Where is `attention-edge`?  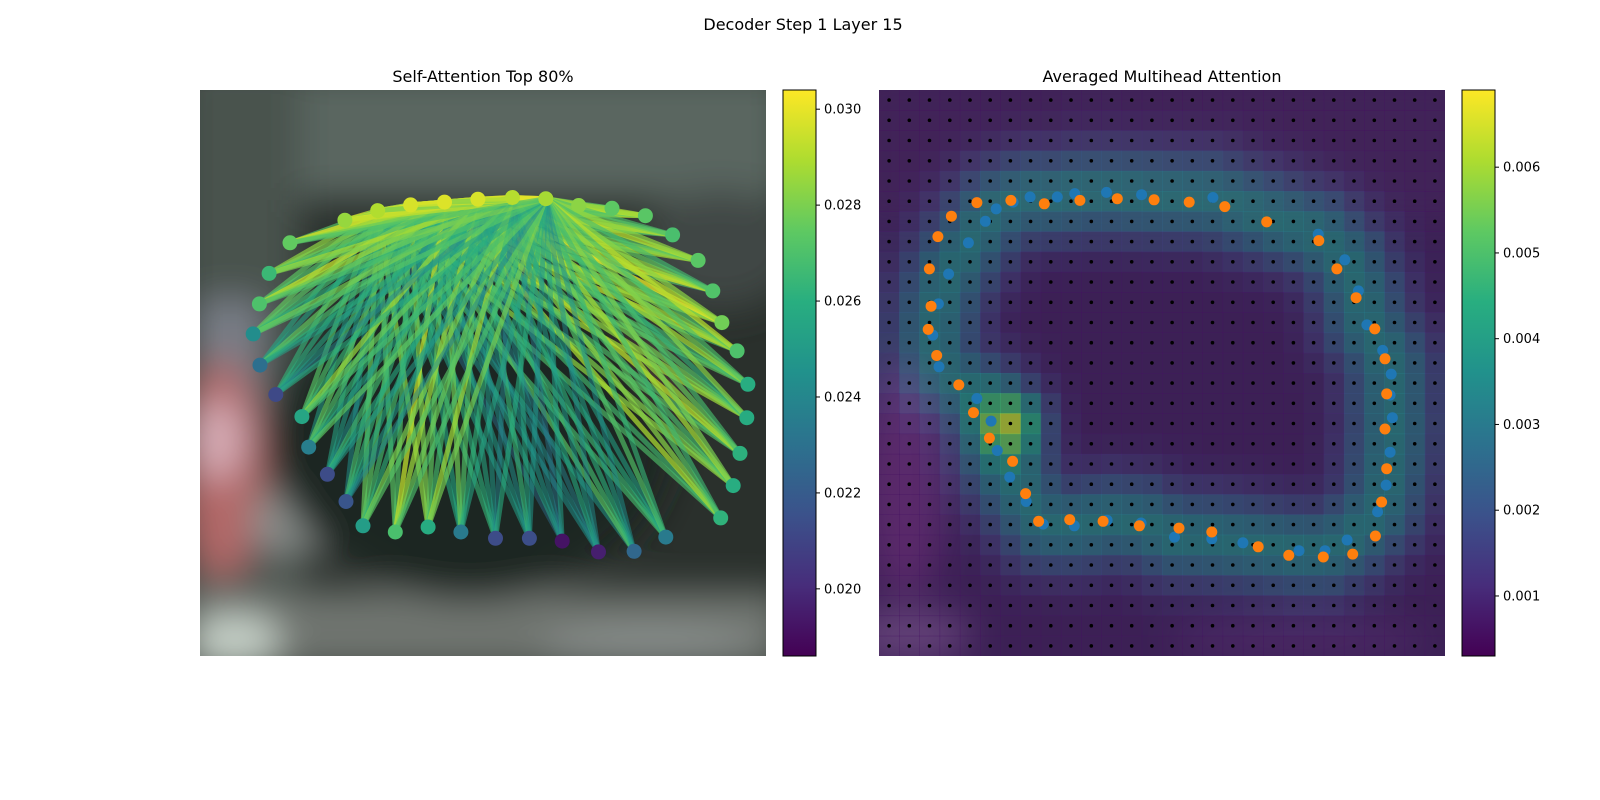
attention-edge is located at coordinates (629, 245).